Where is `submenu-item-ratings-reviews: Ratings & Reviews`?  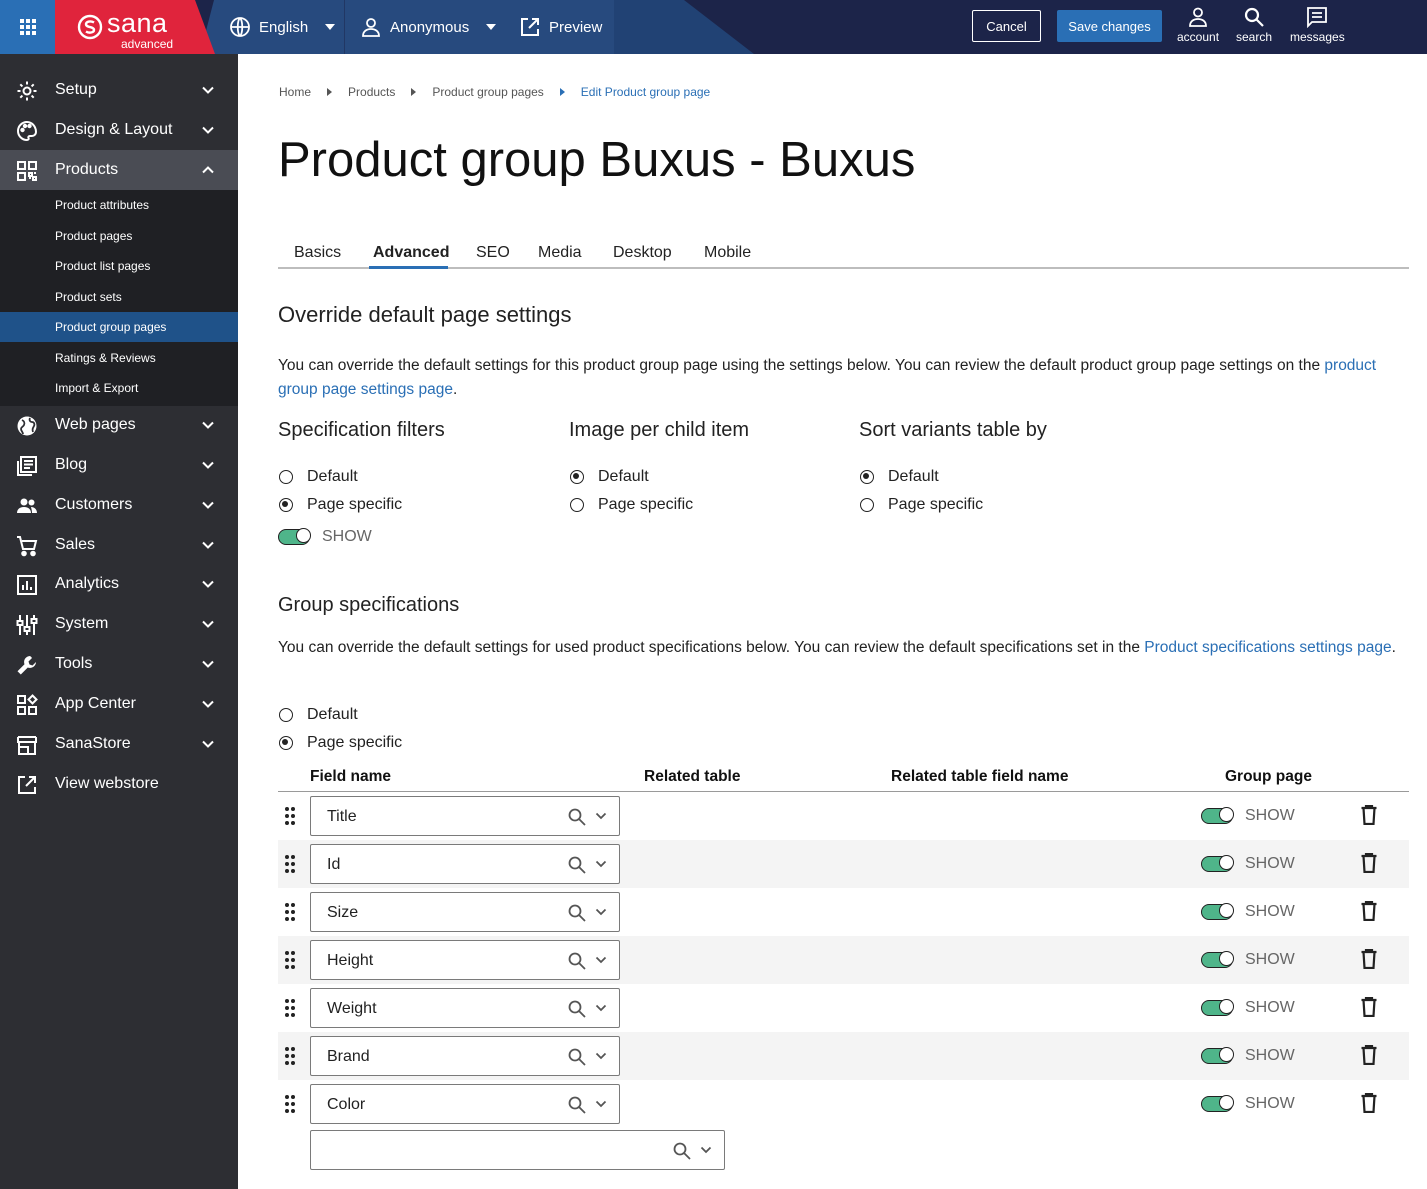 submenu-item-ratings-reviews: Ratings & Reviews is located at coordinates (105, 358).